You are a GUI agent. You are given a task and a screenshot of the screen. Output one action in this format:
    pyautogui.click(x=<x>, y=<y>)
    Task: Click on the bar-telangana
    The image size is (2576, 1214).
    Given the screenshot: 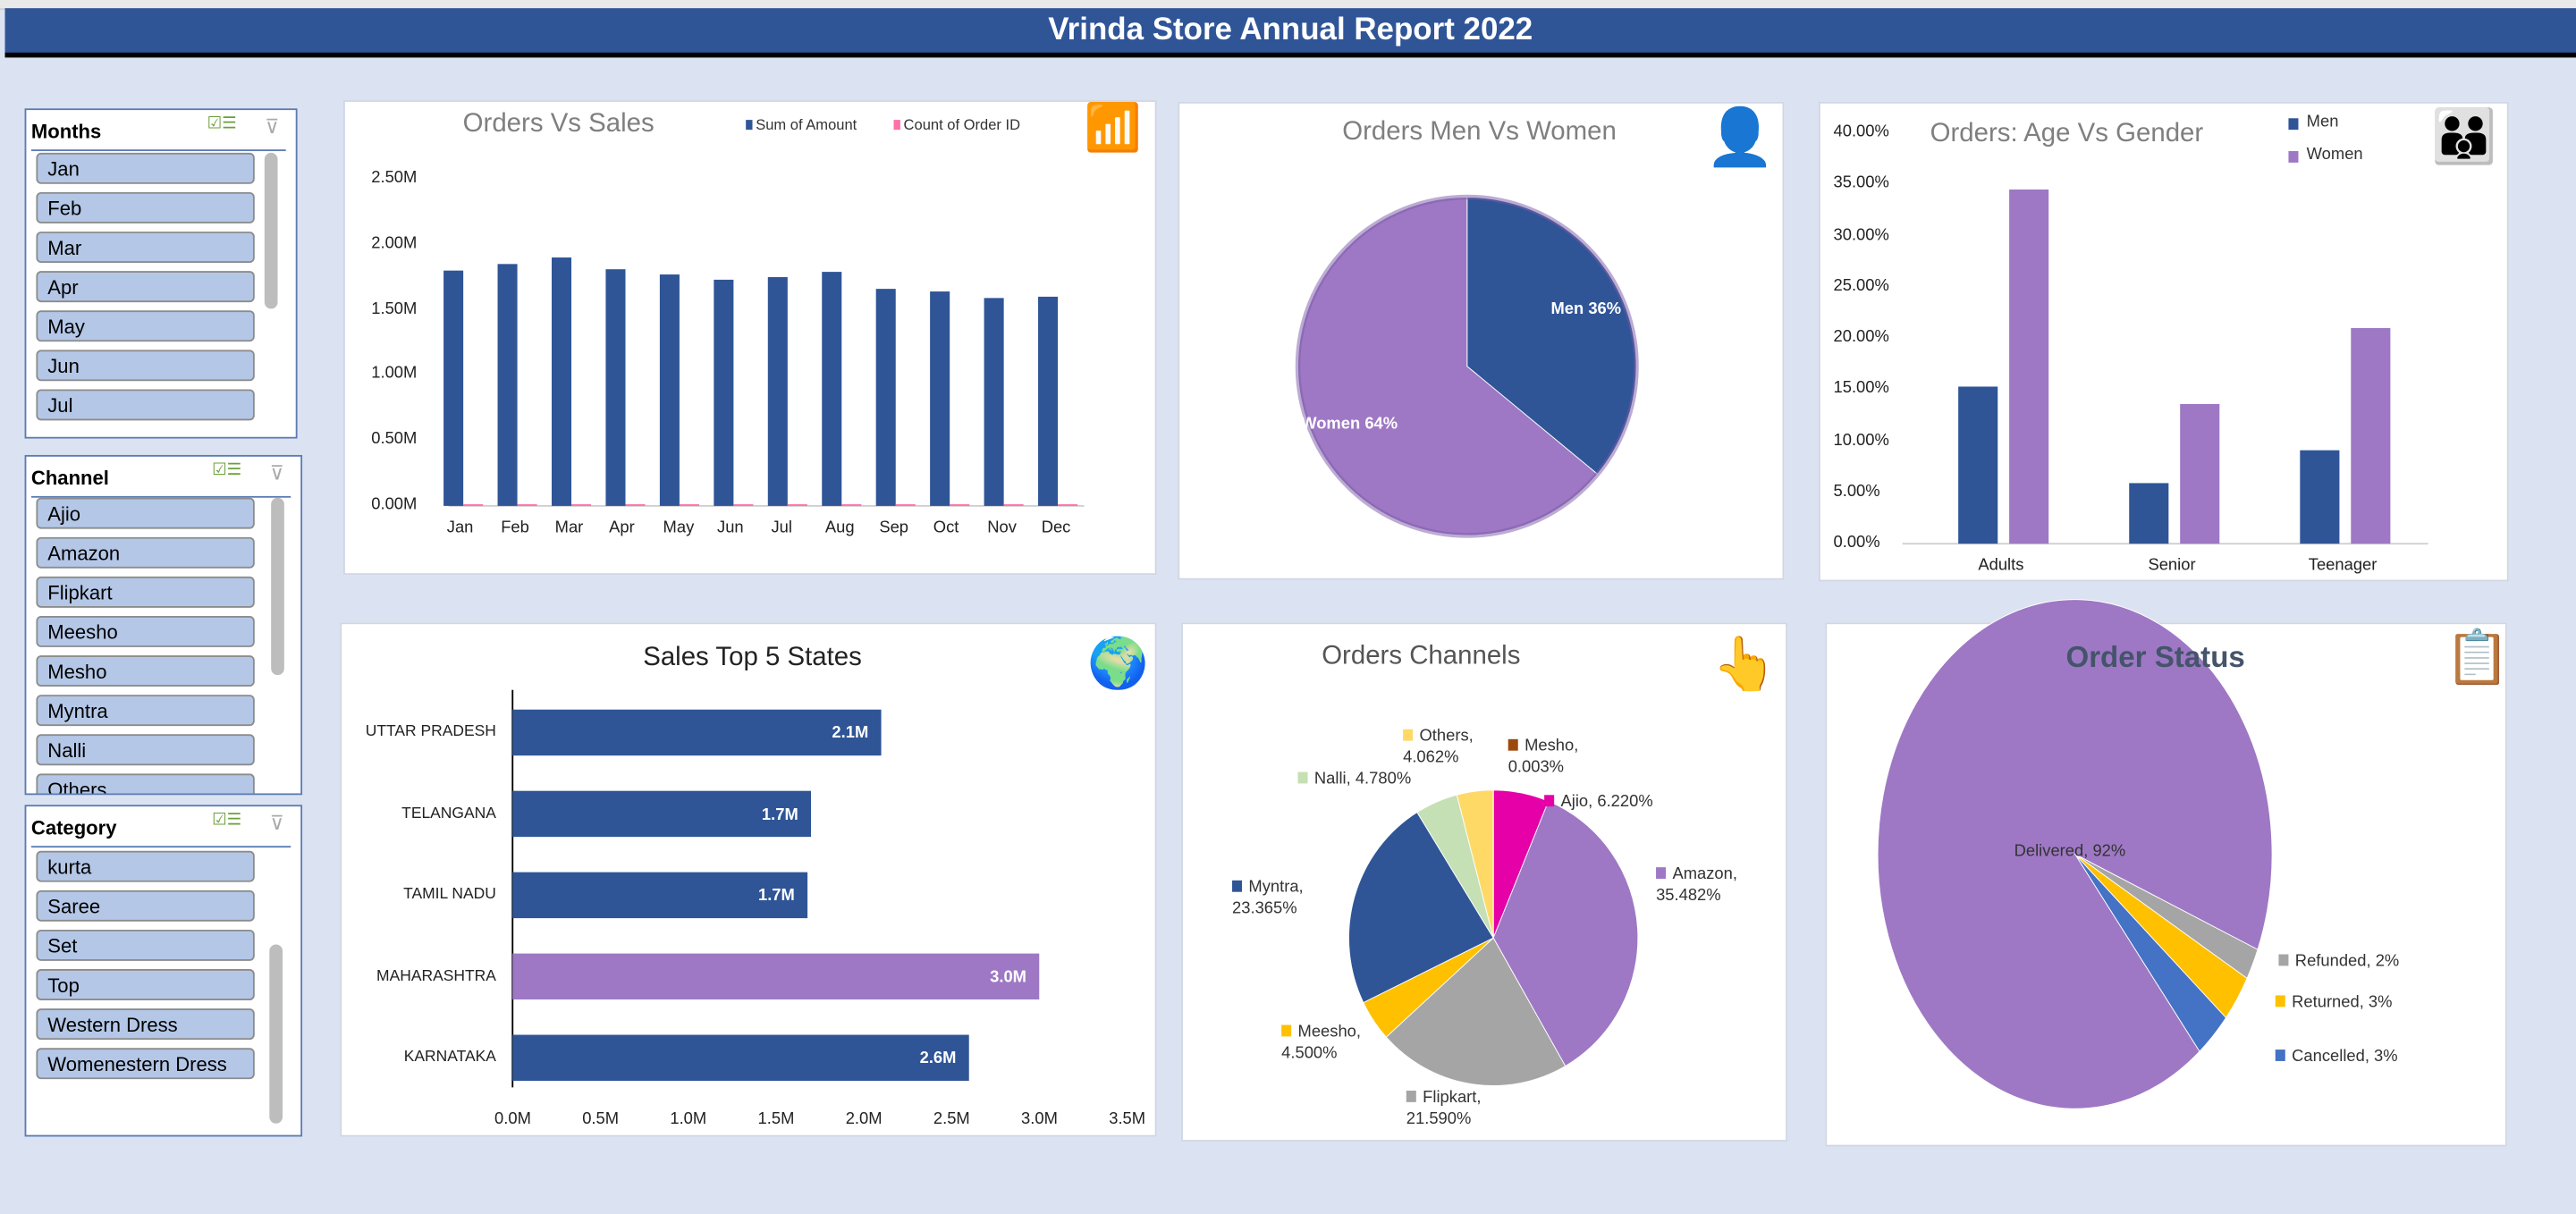 What is the action you would take?
    pyautogui.click(x=662, y=814)
    